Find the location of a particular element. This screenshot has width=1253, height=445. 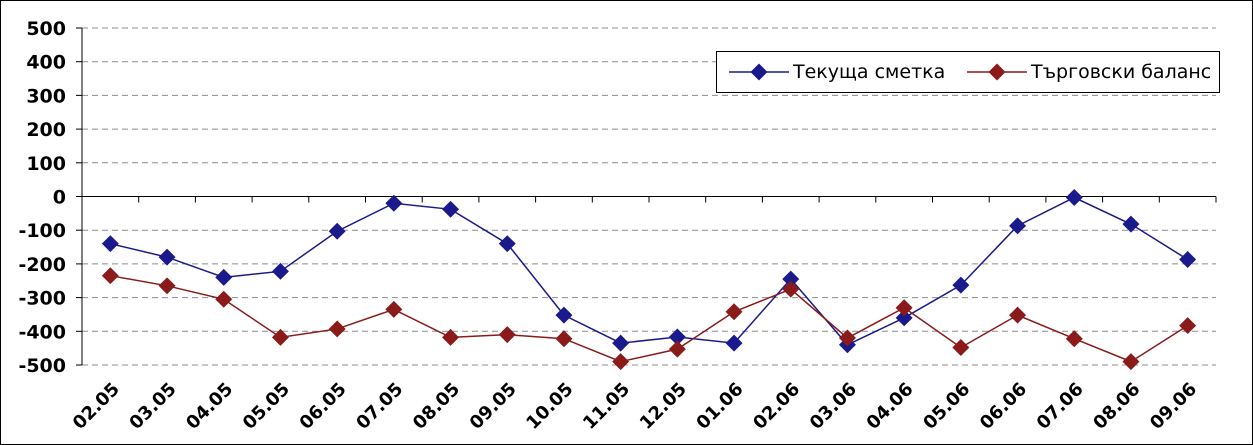

x-tick-label: 07.05 is located at coordinates (379, 406).